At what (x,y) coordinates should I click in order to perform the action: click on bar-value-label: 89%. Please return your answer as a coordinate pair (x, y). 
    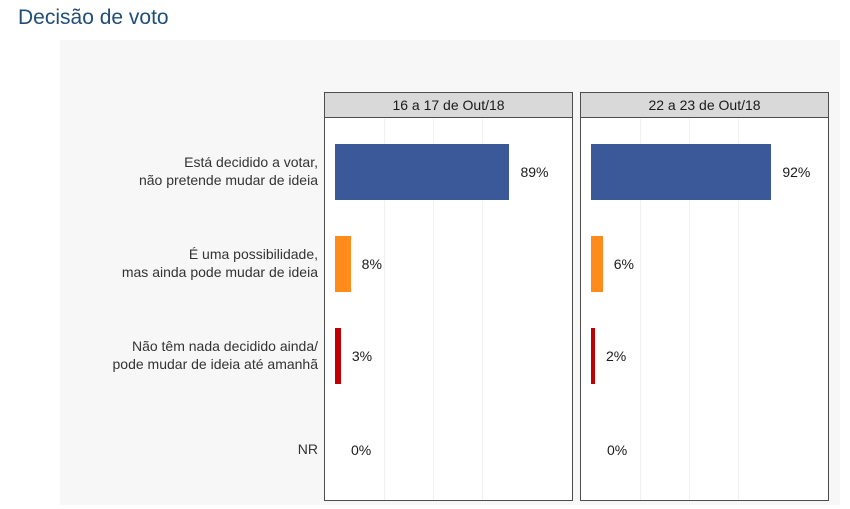
    Looking at the image, I should click on (534, 172).